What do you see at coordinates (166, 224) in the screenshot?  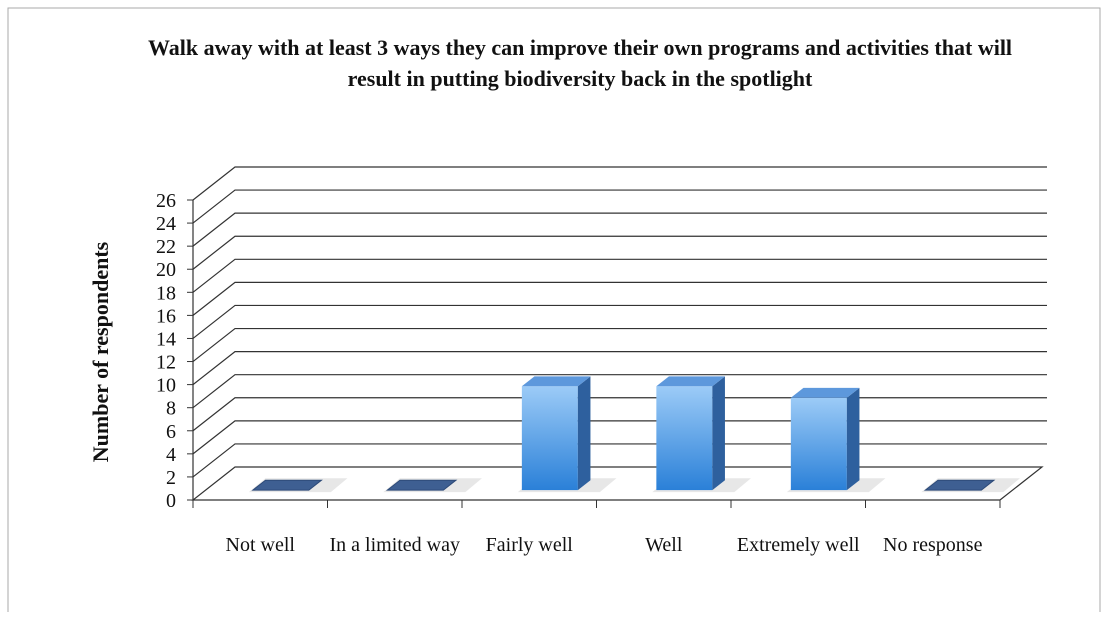 I see `y-tick-label: 24` at bounding box center [166, 224].